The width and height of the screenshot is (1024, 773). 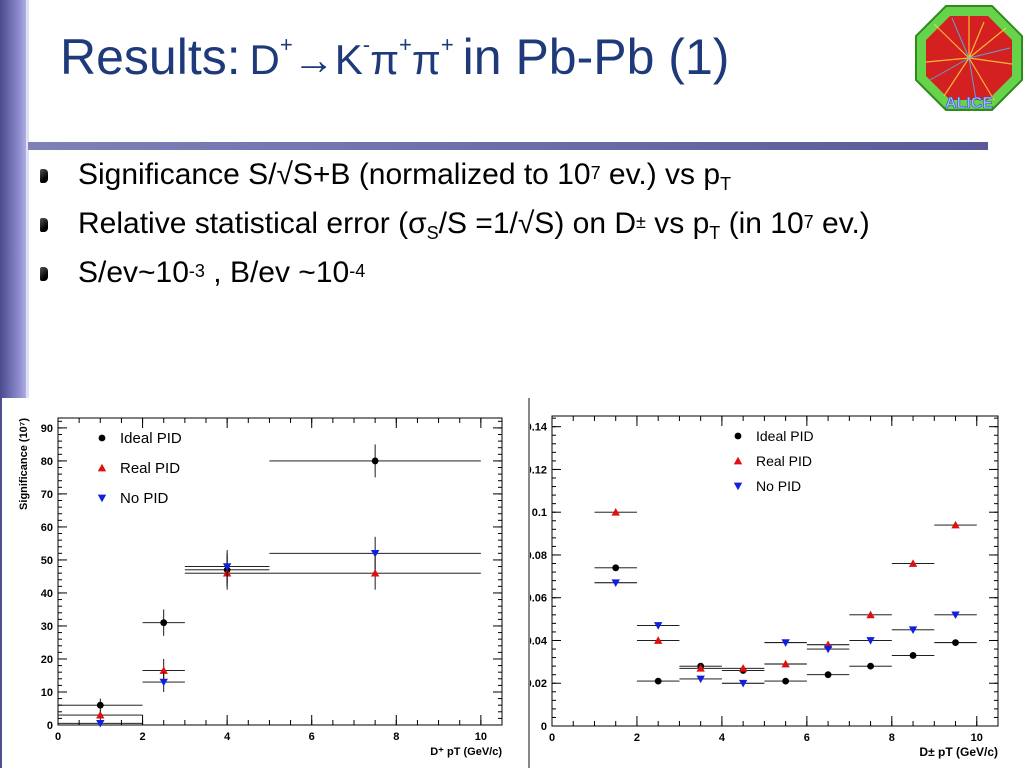 I want to click on x-tick-label: 2, so click(x=143, y=737).